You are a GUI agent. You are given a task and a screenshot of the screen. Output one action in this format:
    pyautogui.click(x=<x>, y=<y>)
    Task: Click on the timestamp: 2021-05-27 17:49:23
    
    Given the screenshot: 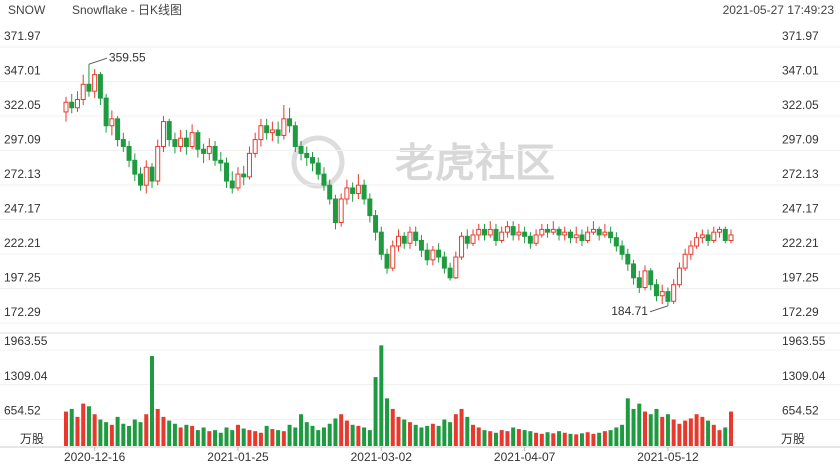 What is the action you would take?
    pyautogui.click(x=779, y=10)
    